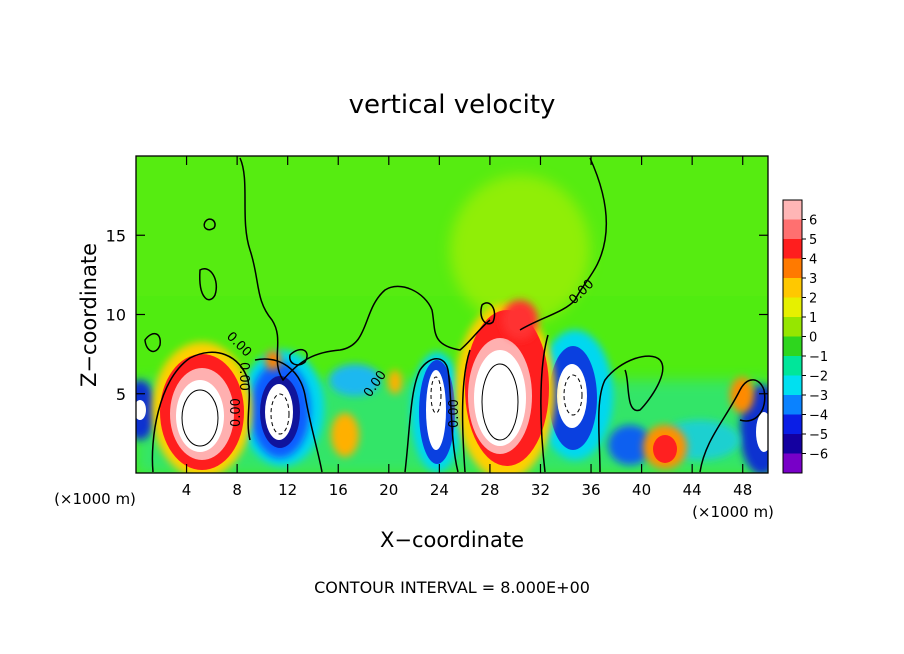  What do you see at coordinates (631, 414) in the screenshot?
I see `zero-contour-east` at bounding box center [631, 414].